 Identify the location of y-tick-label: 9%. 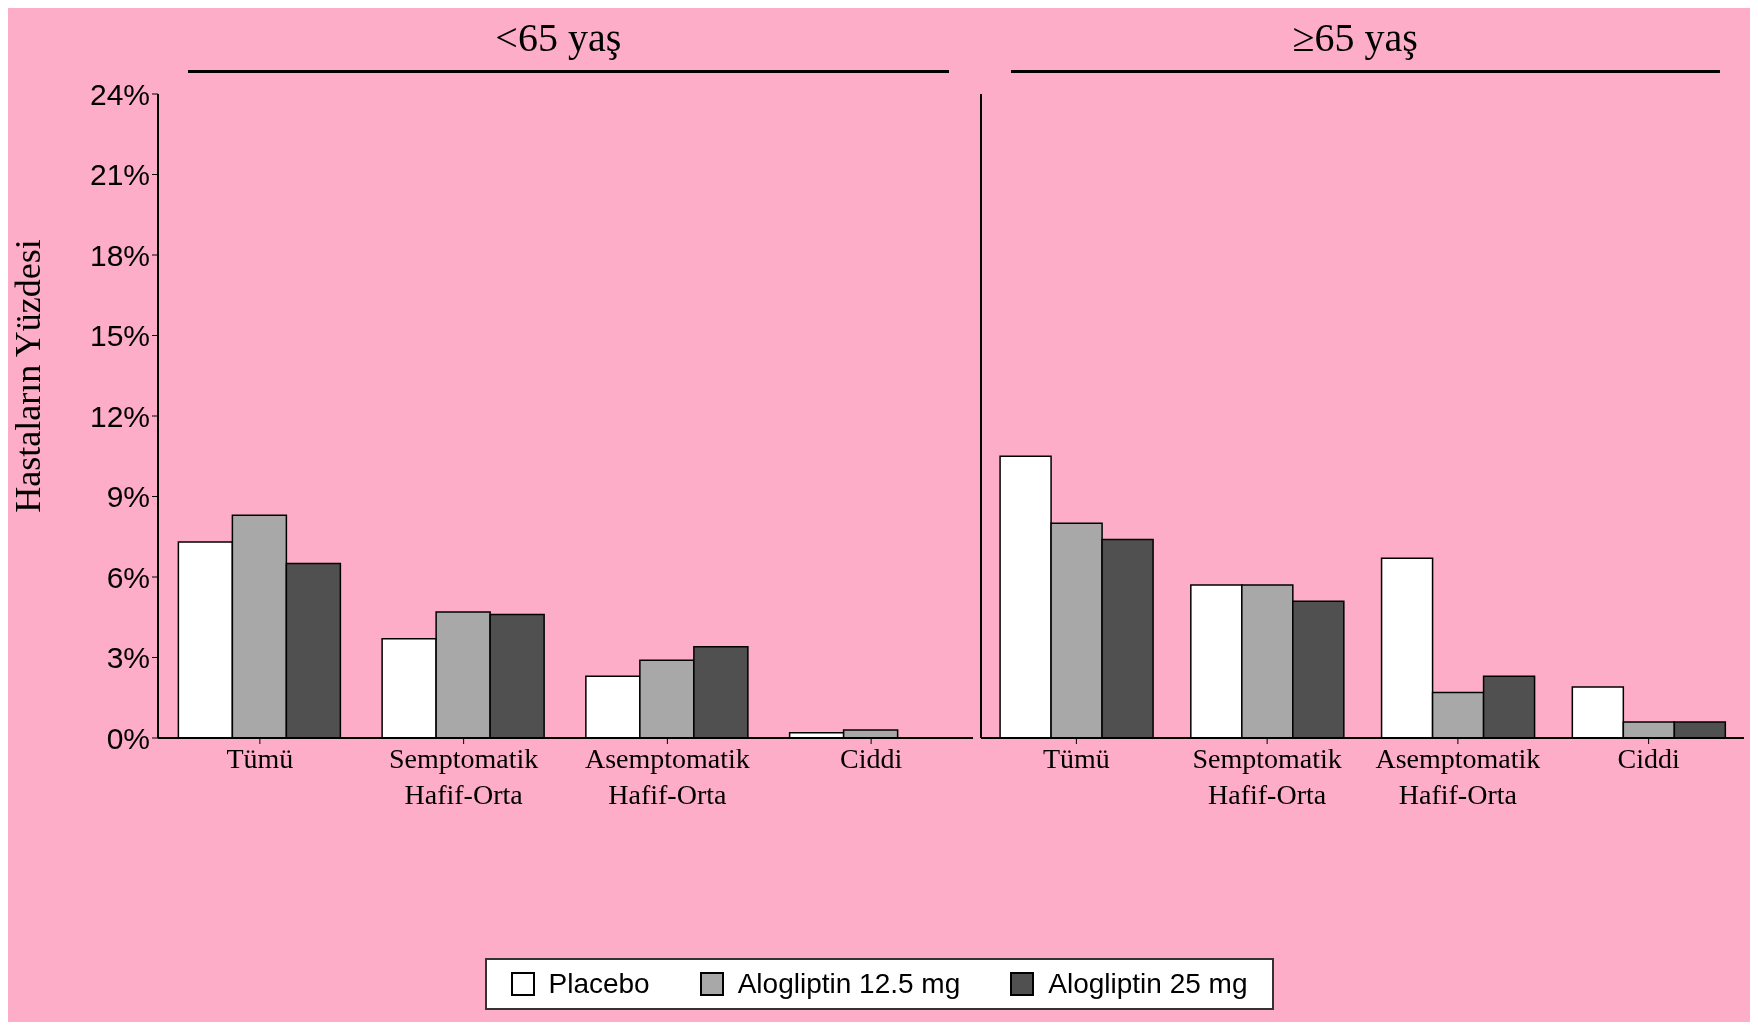
(128, 497).